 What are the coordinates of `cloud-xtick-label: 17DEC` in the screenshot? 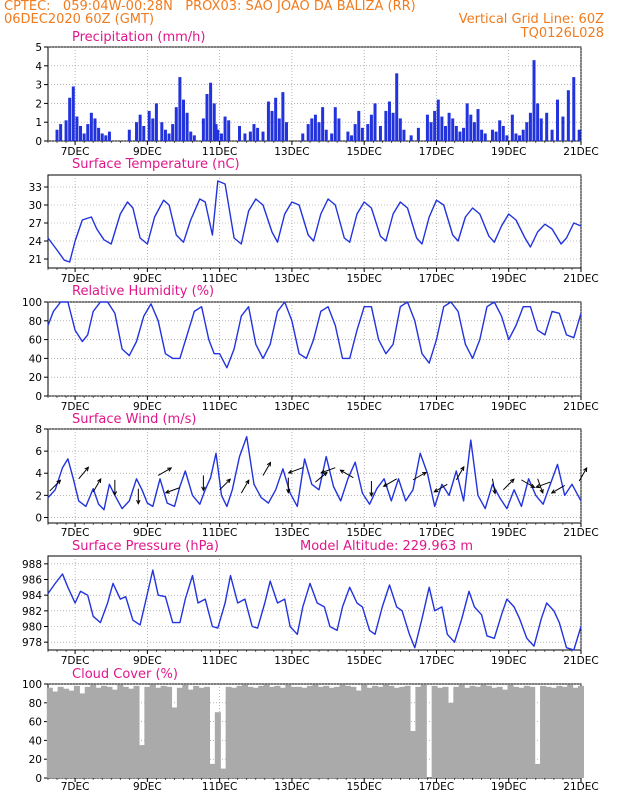 It's located at (436, 787).